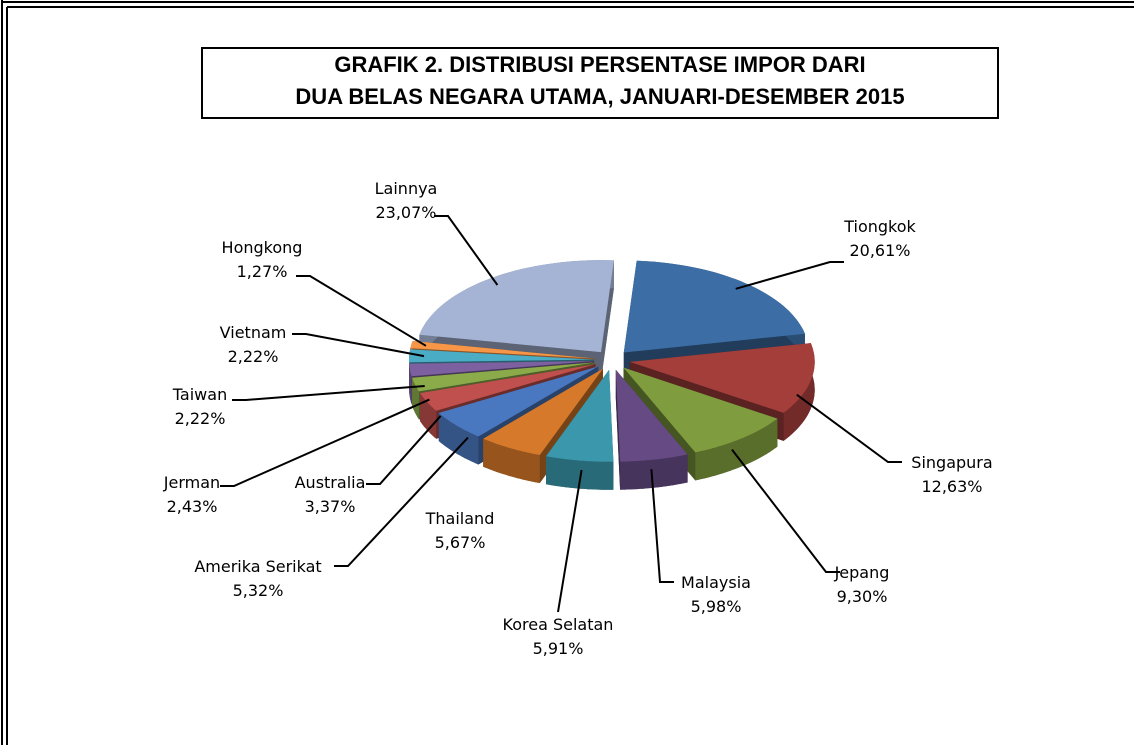 This screenshot has height=749, width=1134. I want to click on category-label: Thailand, so click(460, 518).